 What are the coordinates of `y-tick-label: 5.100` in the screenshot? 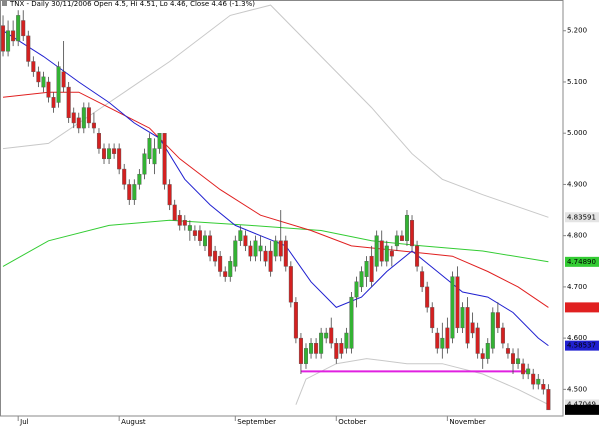 It's located at (577, 82).